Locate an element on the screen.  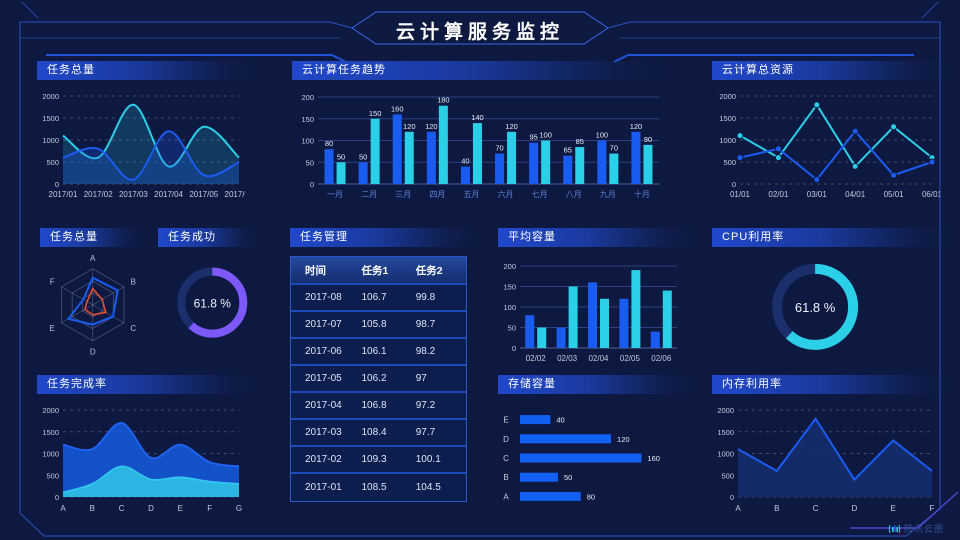
svg-text: 500 is located at coordinates (52, 162).